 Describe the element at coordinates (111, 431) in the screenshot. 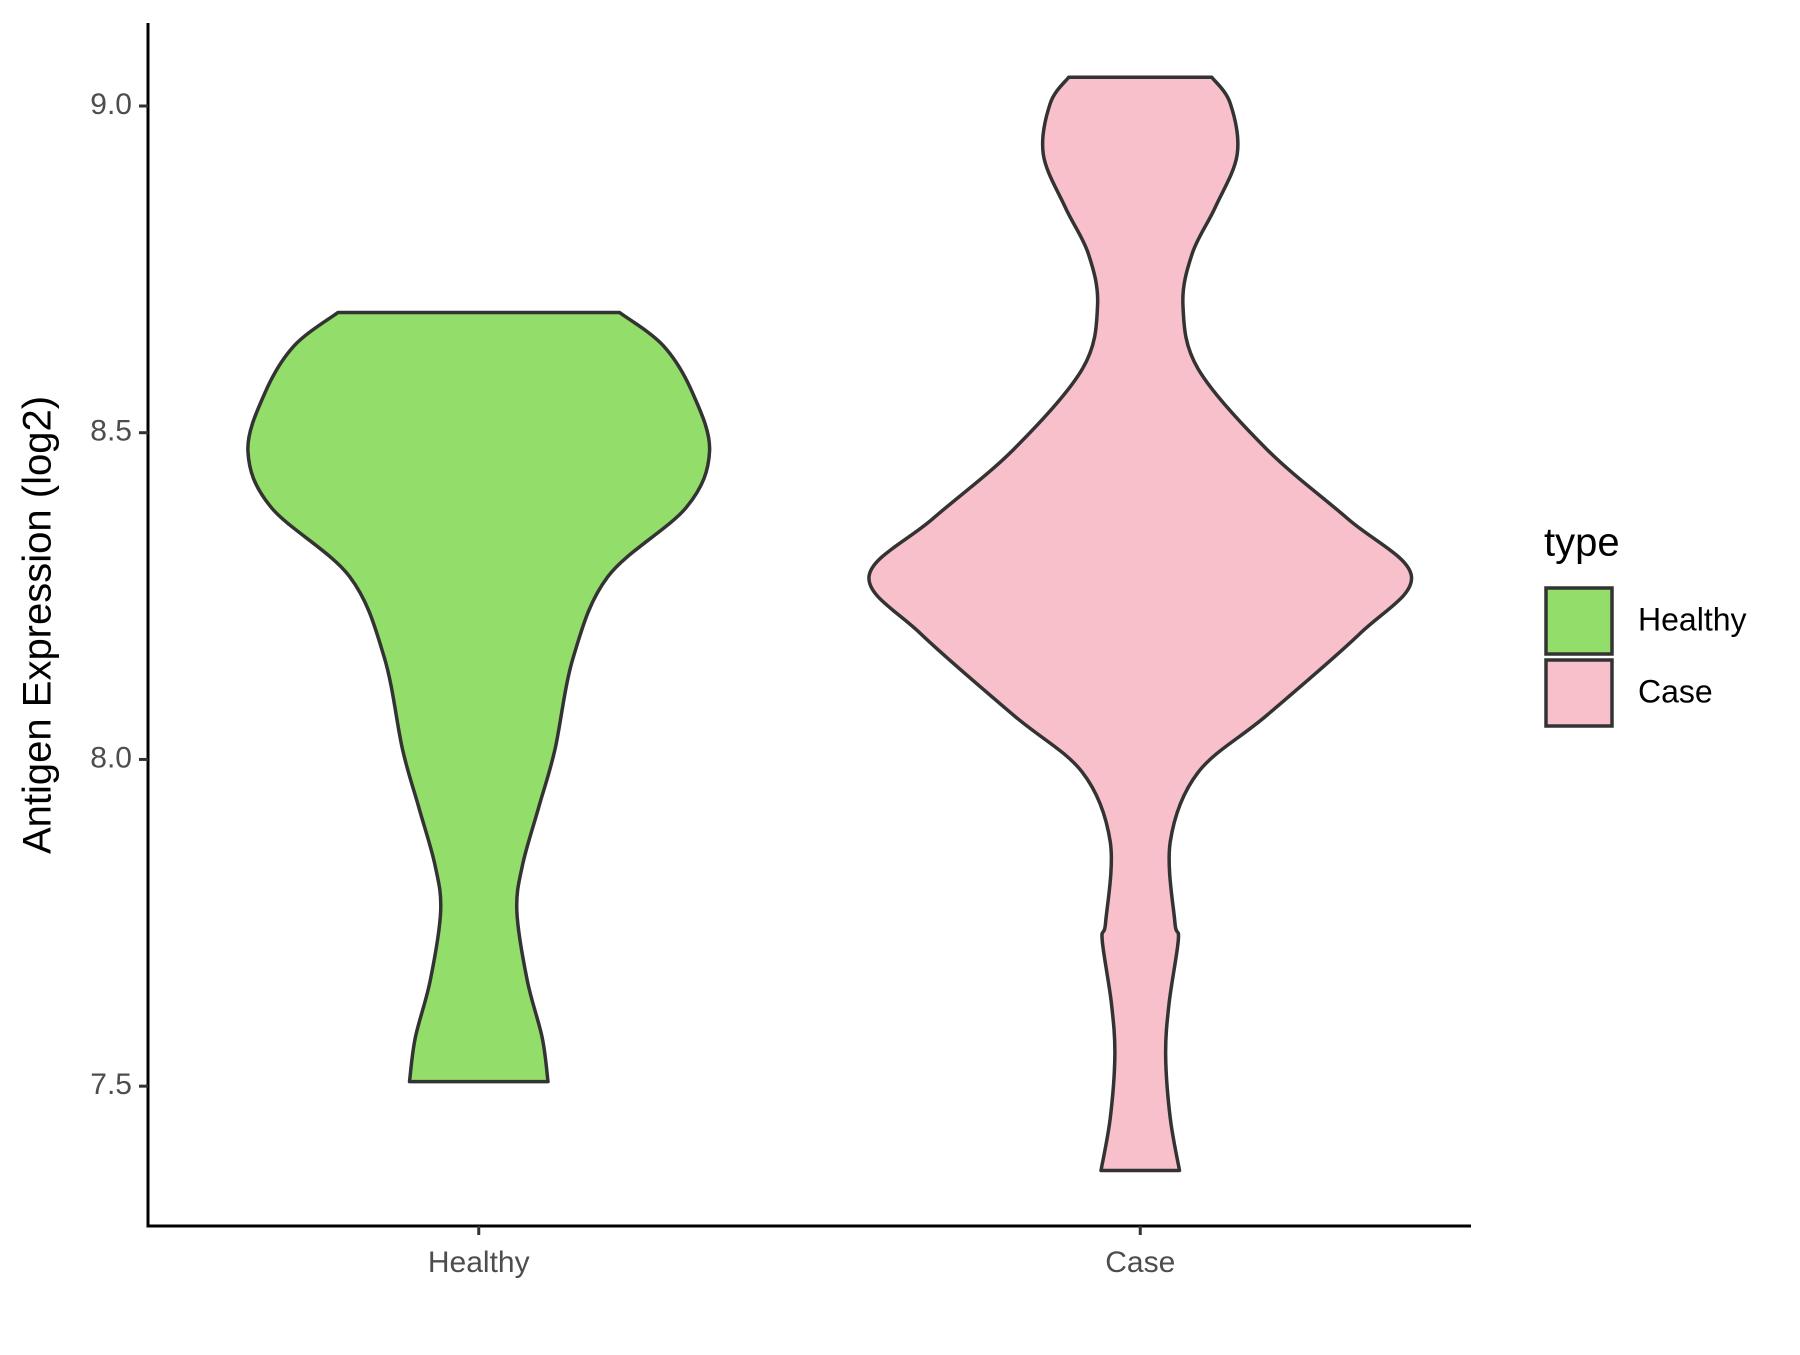

I see `y-tick-label: 8.5` at that location.